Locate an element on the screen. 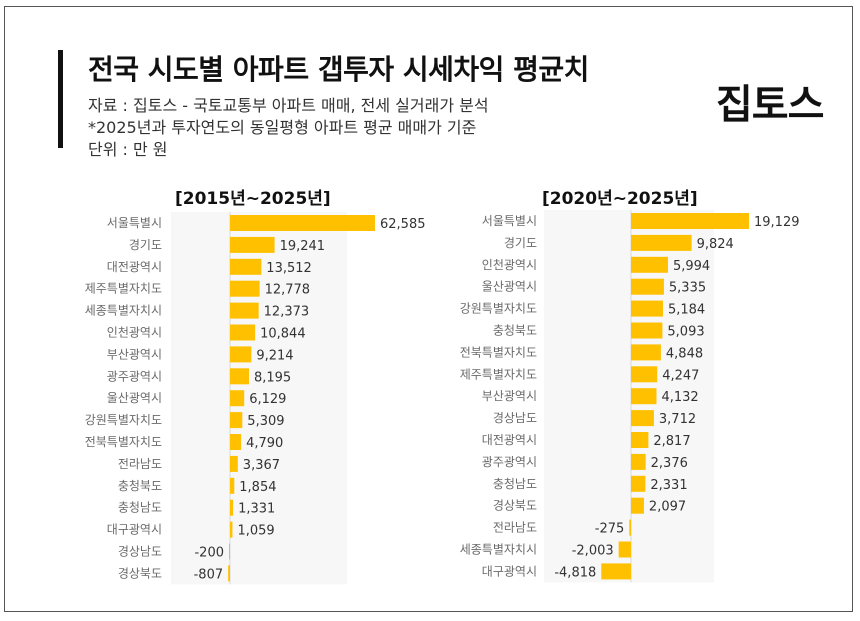 This screenshot has width=860, height=621. value-label: 1,059 is located at coordinates (255, 531).